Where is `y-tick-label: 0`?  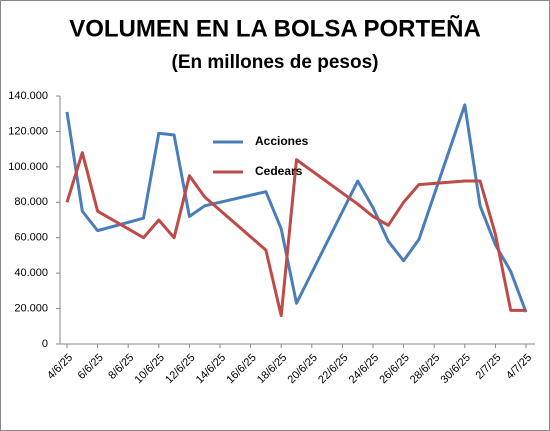 y-tick-label: 0 is located at coordinates (45, 344).